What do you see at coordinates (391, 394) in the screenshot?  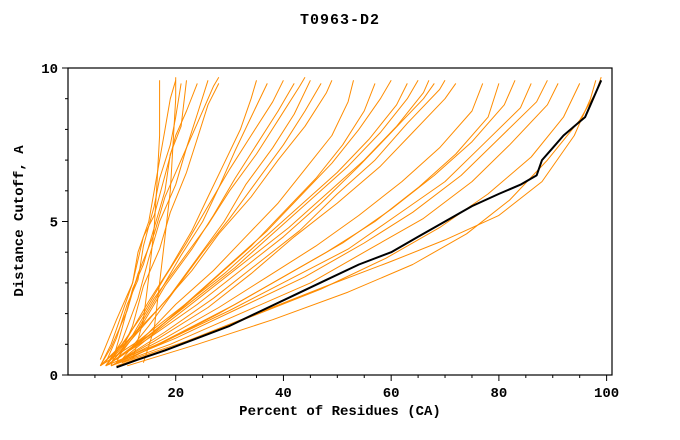 I see `svg-text: 60` at bounding box center [391, 394].